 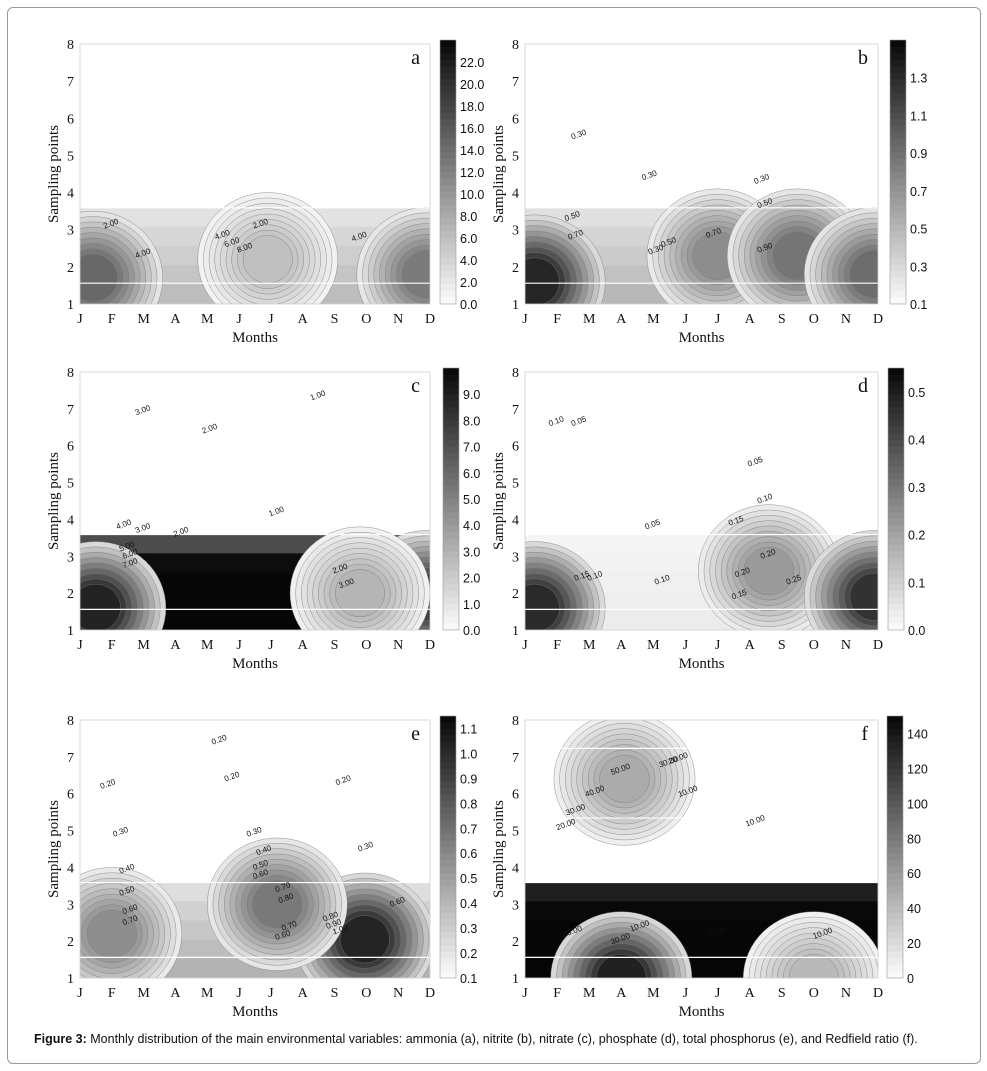 I want to click on x-tick-label: O, so click(x=366, y=645).